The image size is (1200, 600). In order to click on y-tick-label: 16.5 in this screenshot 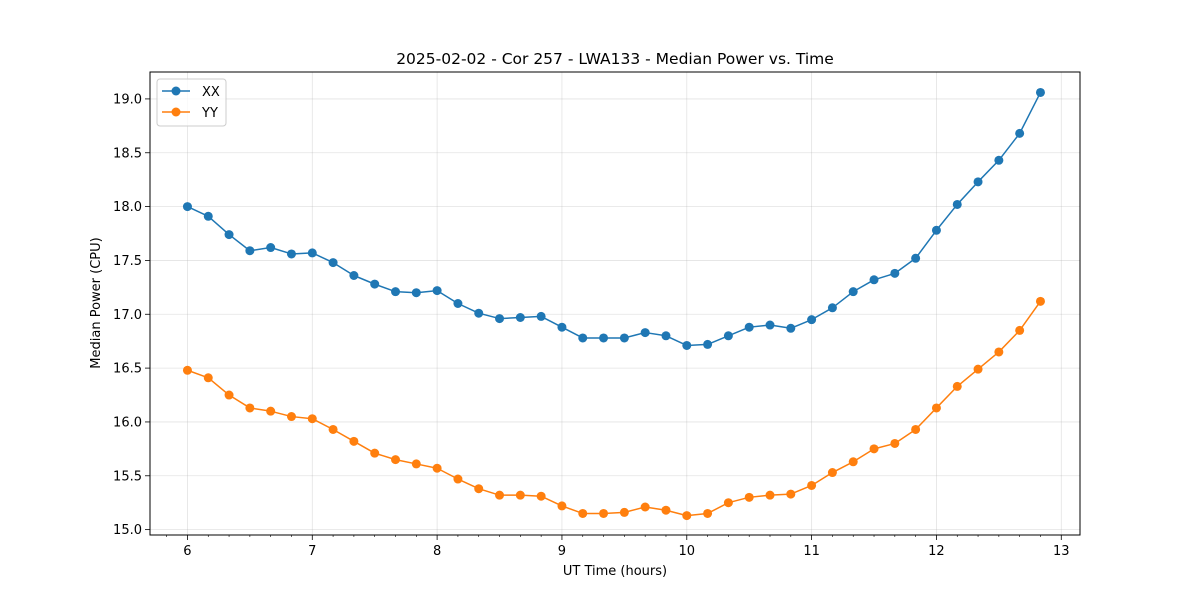, I will do `click(127, 369)`.